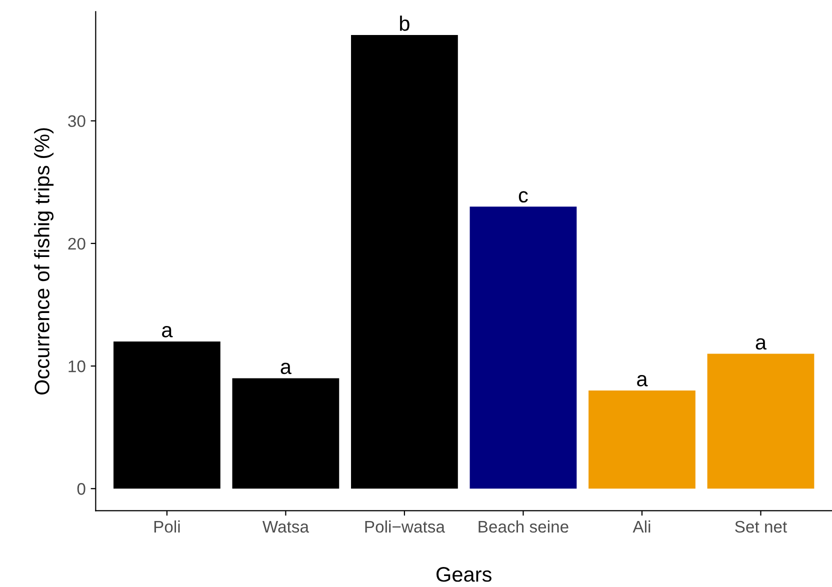 Image resolution: width=832 pixels, height=587 pixels. What do you see at coordinates (285, 527) in the screenshot?
I see `x-tick-label: Watsa` at bounding box center [285, 527].